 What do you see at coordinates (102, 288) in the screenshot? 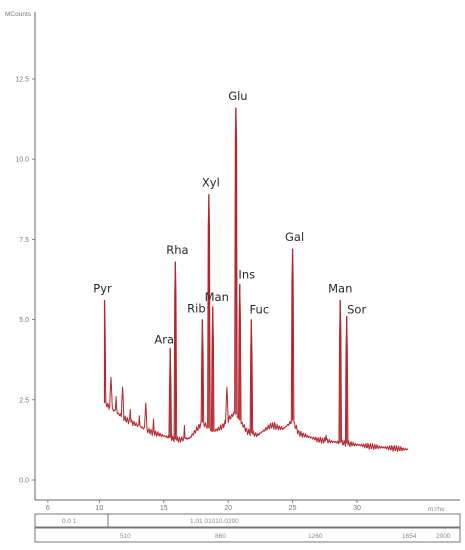
I see `peak-label-pyr: Pyr` at bounding box center [102, 288].